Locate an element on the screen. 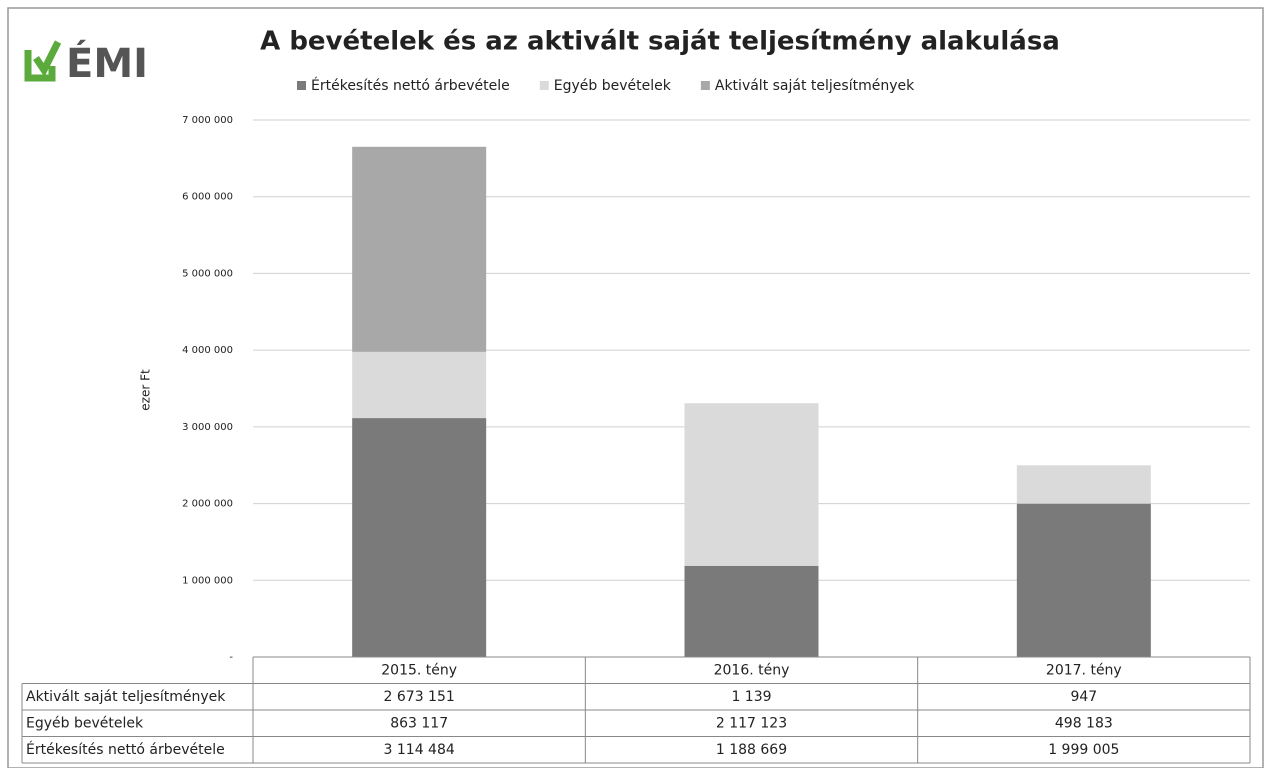  logo-check is located at coordinates (47, 56).